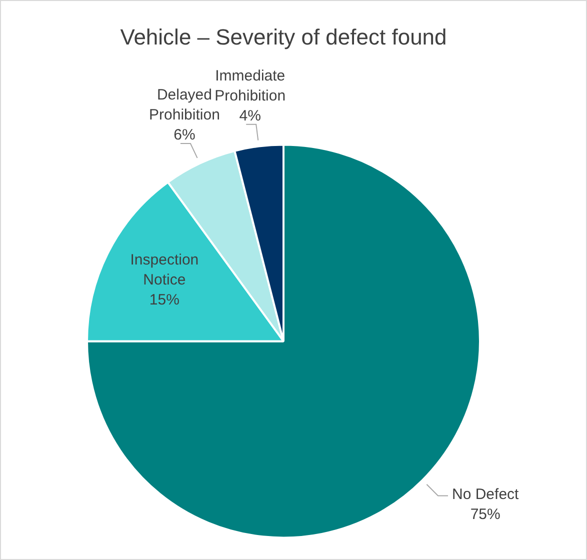 This screenshot has width=587, height=560. What do you see at coordinates (250, 86) in the screenshot?
I see `slice-label: Immediate Prohibition` at bounding box center [250, 86].